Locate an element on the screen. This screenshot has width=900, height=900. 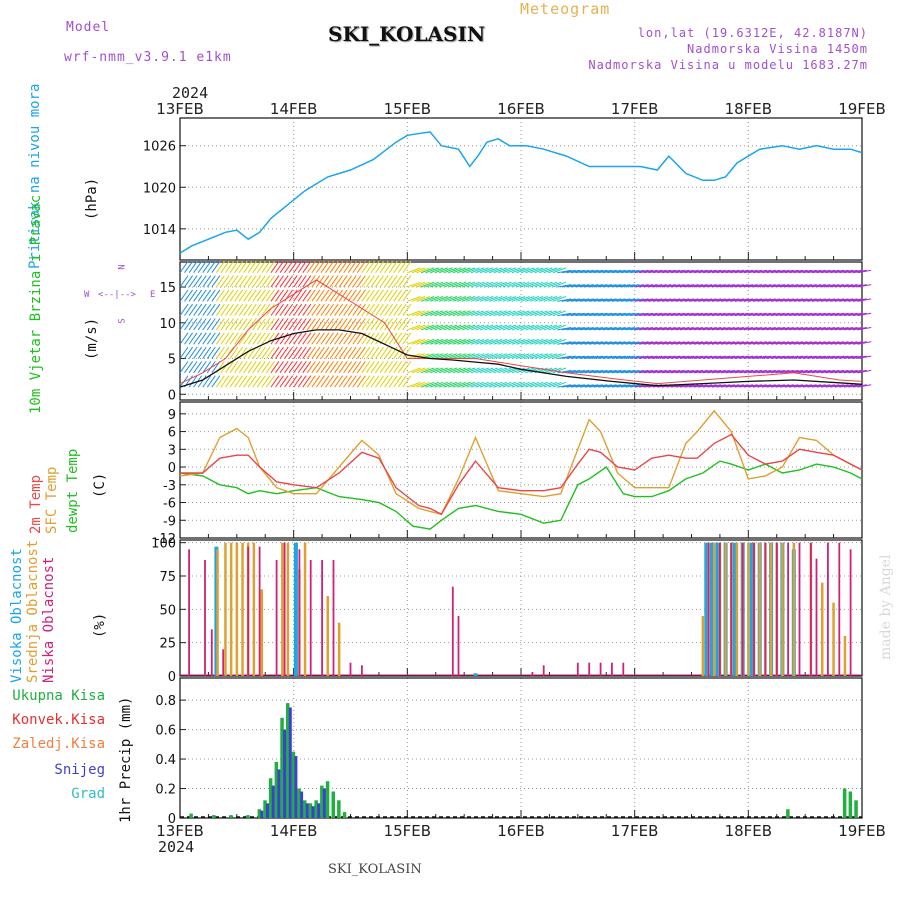
xtick-label-bottom: 19FEB is located at coordinates (861, 831).